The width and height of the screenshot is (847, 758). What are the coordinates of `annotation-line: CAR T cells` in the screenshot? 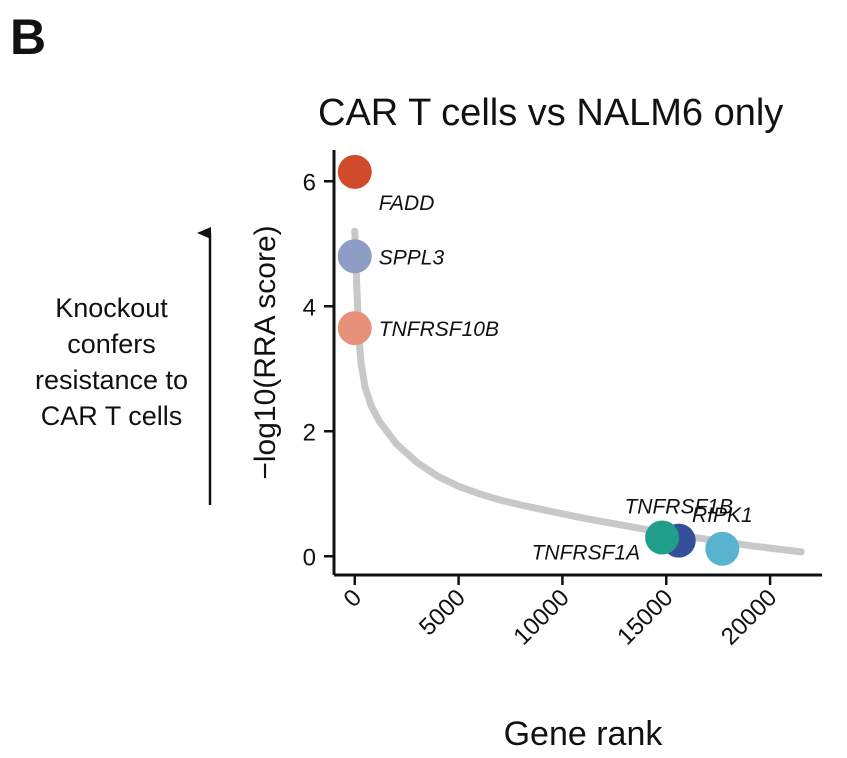 It's located at (111, 416).